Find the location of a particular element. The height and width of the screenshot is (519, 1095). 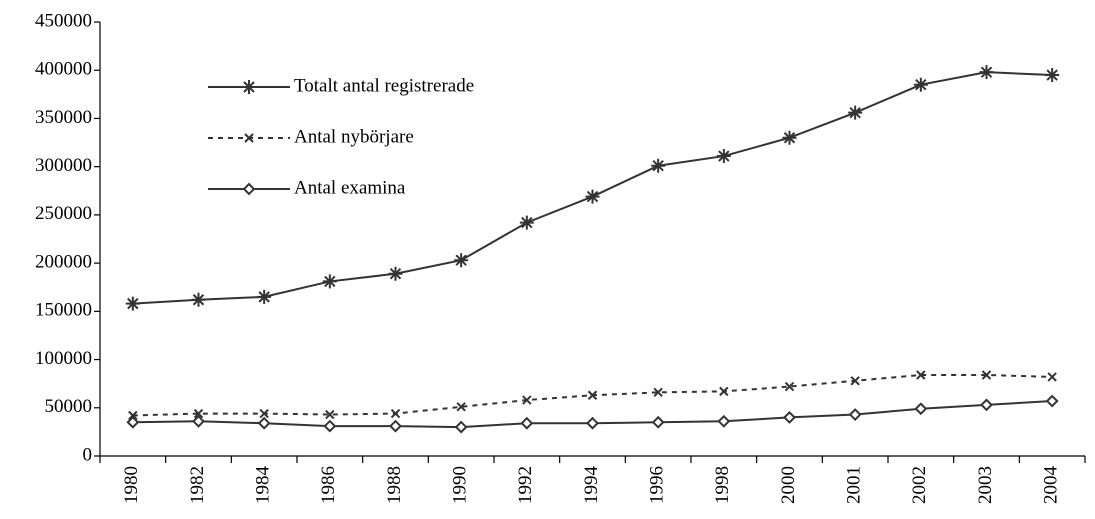

x-tick-label: 2004 is located at coordinates (1051, 485).